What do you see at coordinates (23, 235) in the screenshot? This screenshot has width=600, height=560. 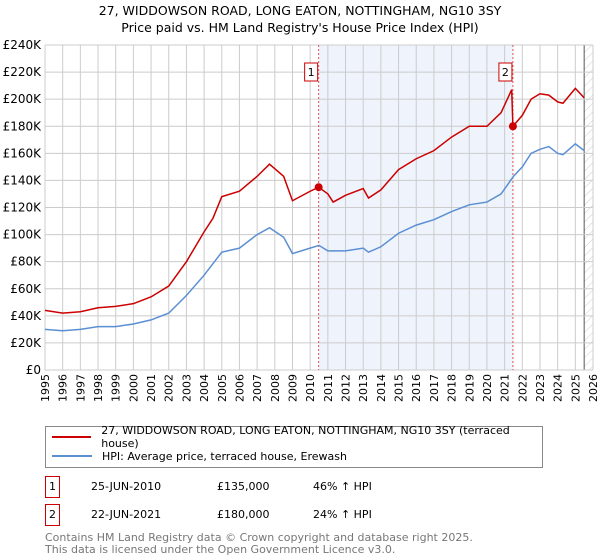 I see `y-tick-label: £100K` at bounding box center [23, 235].